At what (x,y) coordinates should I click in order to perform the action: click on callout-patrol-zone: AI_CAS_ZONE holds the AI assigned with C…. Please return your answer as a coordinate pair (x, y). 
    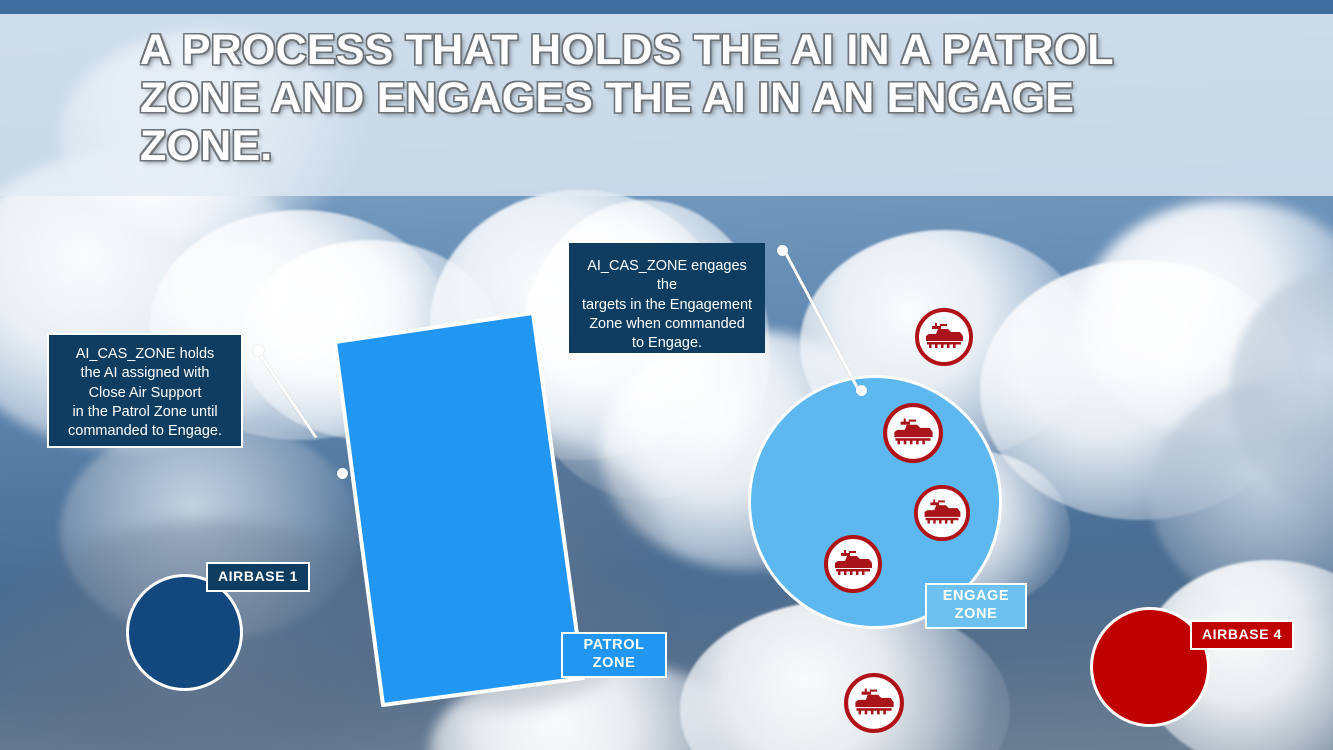
    Looking at the image, I should click on (145, 390).